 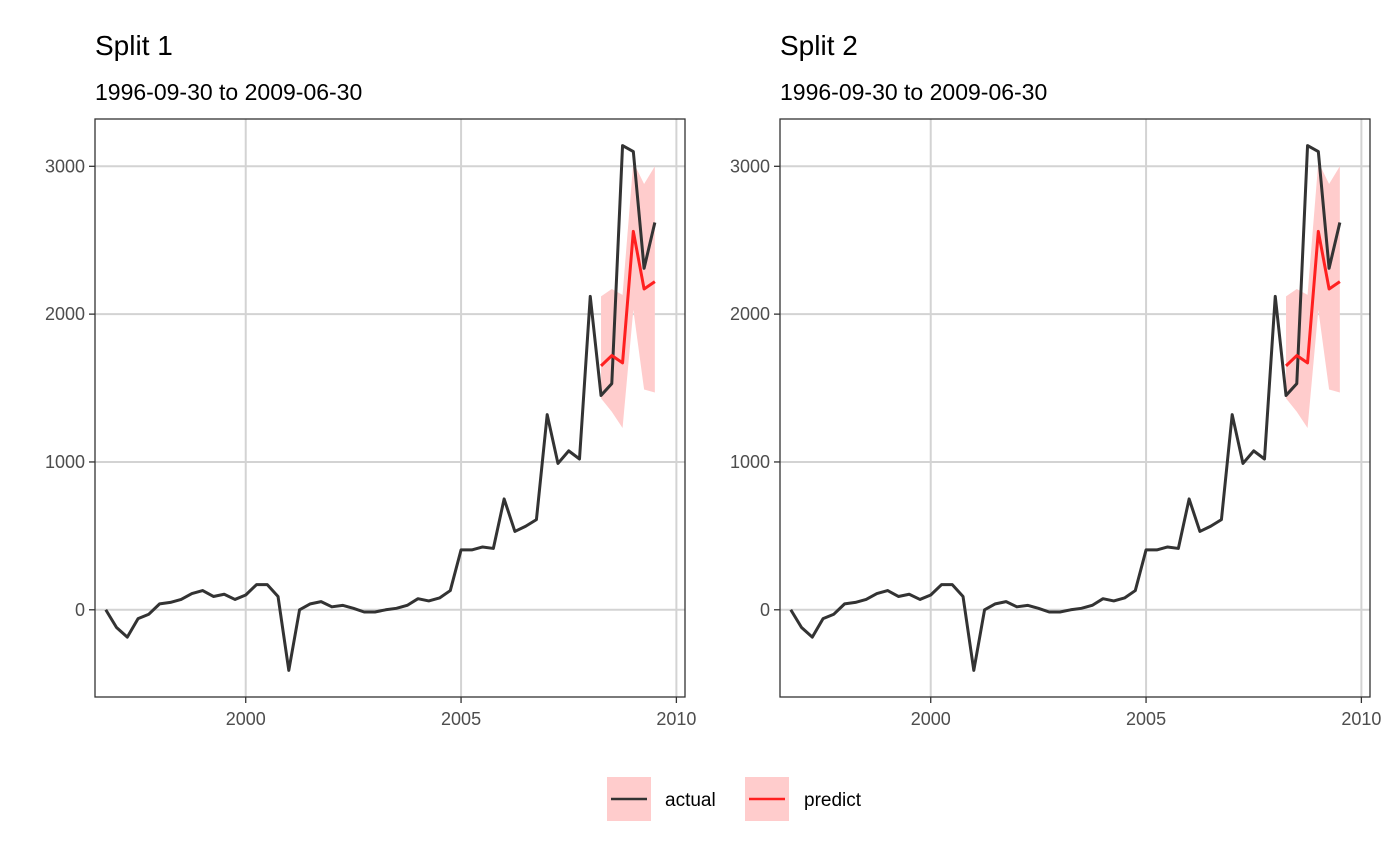 I want to click on panel-title: Split 2, so click(x=819, y=45).